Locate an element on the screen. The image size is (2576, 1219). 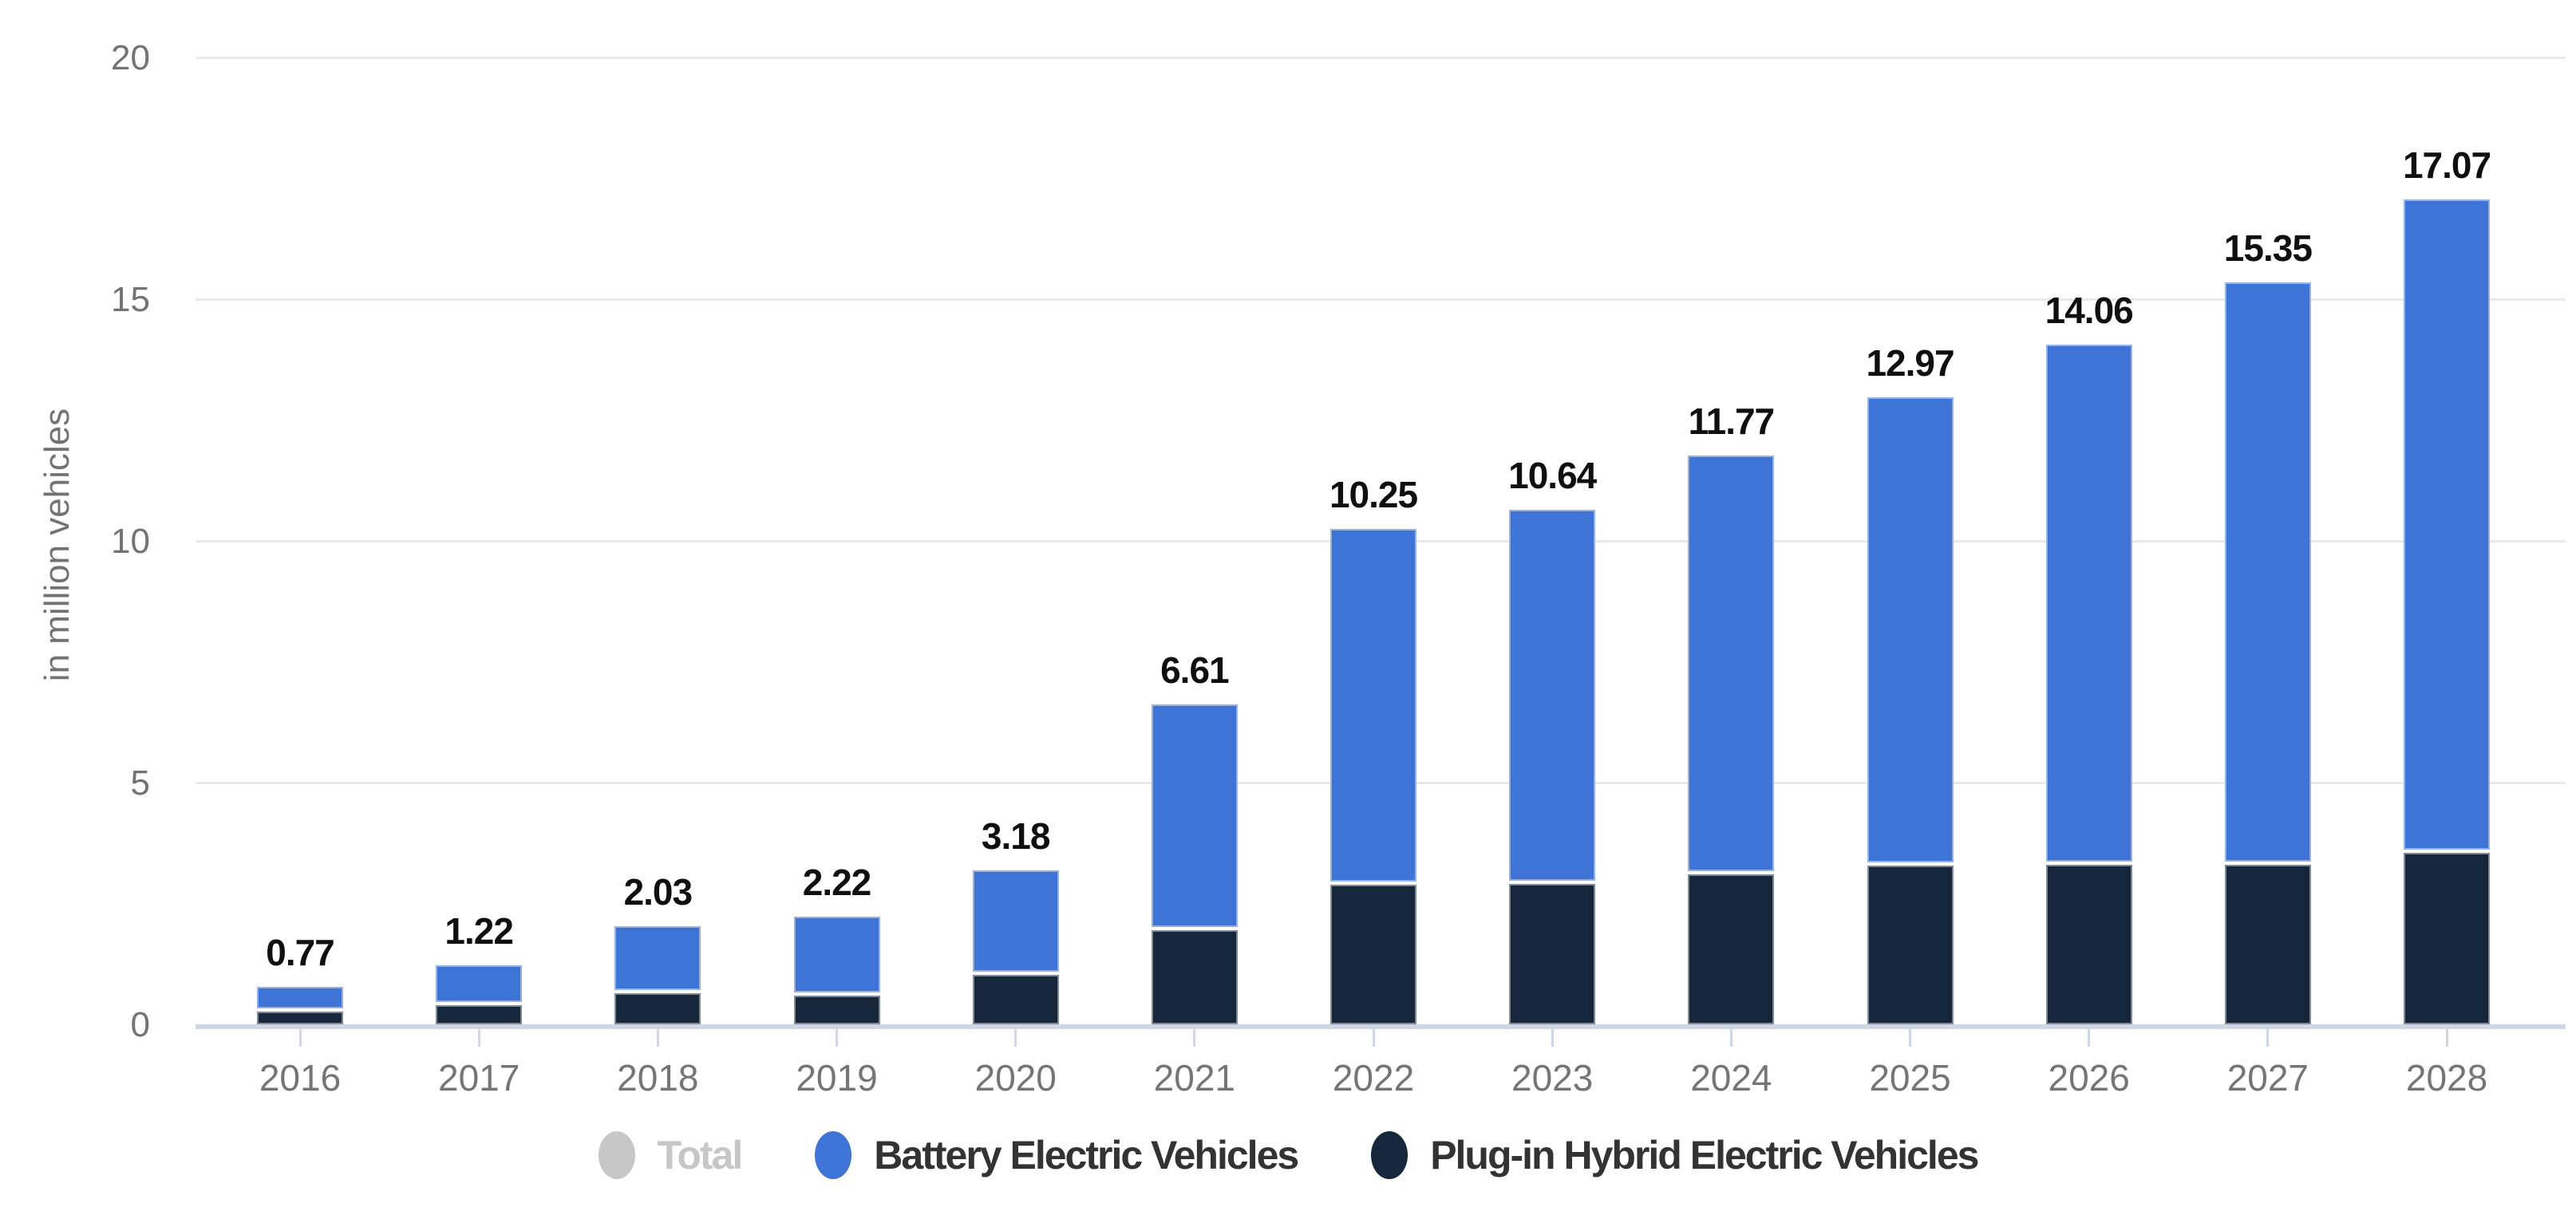
total-value-label: 14.06 is located at coordinates (2089, 310).